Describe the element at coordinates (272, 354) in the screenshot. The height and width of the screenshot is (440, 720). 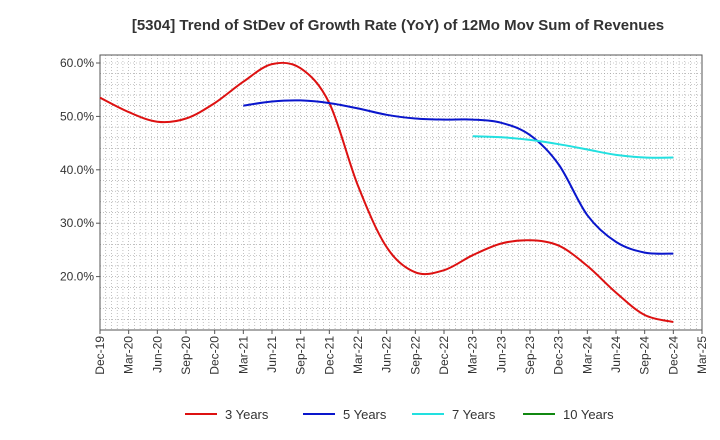
I see `x-tick-label: Jun-21` at that location.